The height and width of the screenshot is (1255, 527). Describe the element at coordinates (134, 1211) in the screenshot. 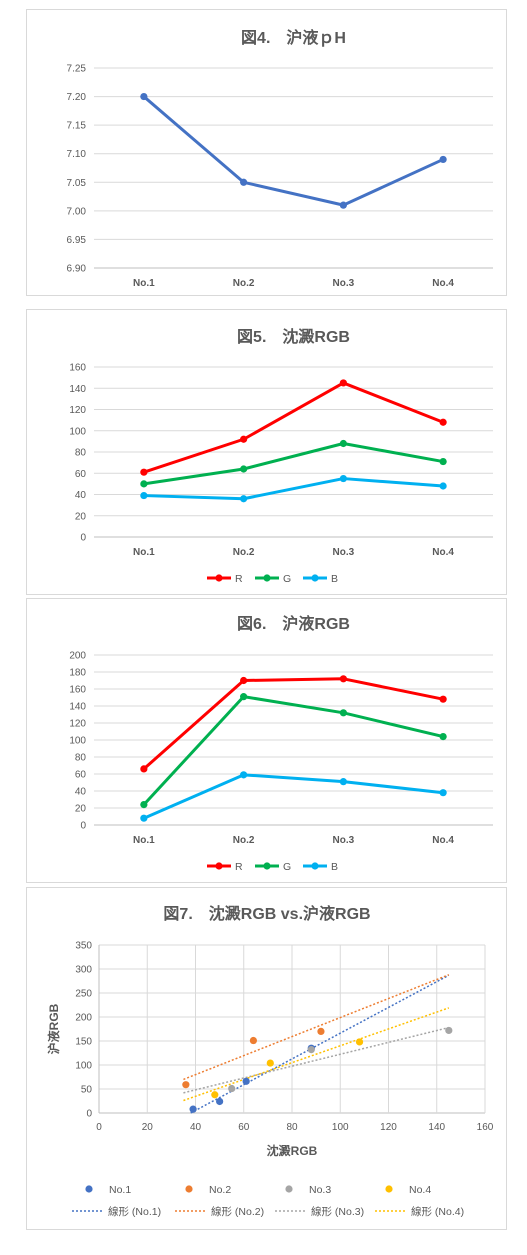

I see `legend-trendline-label-no1: 線形 (No.1)` at that location.